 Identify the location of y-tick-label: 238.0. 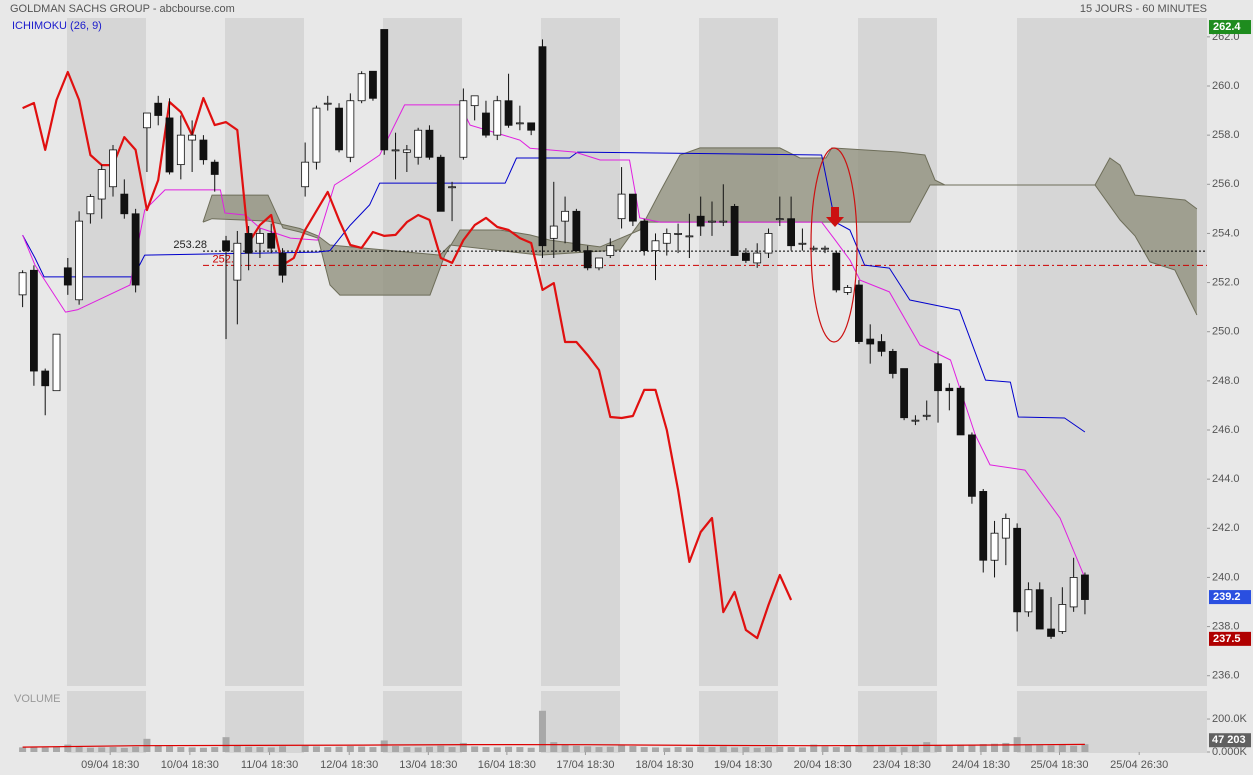
(1226, 626).